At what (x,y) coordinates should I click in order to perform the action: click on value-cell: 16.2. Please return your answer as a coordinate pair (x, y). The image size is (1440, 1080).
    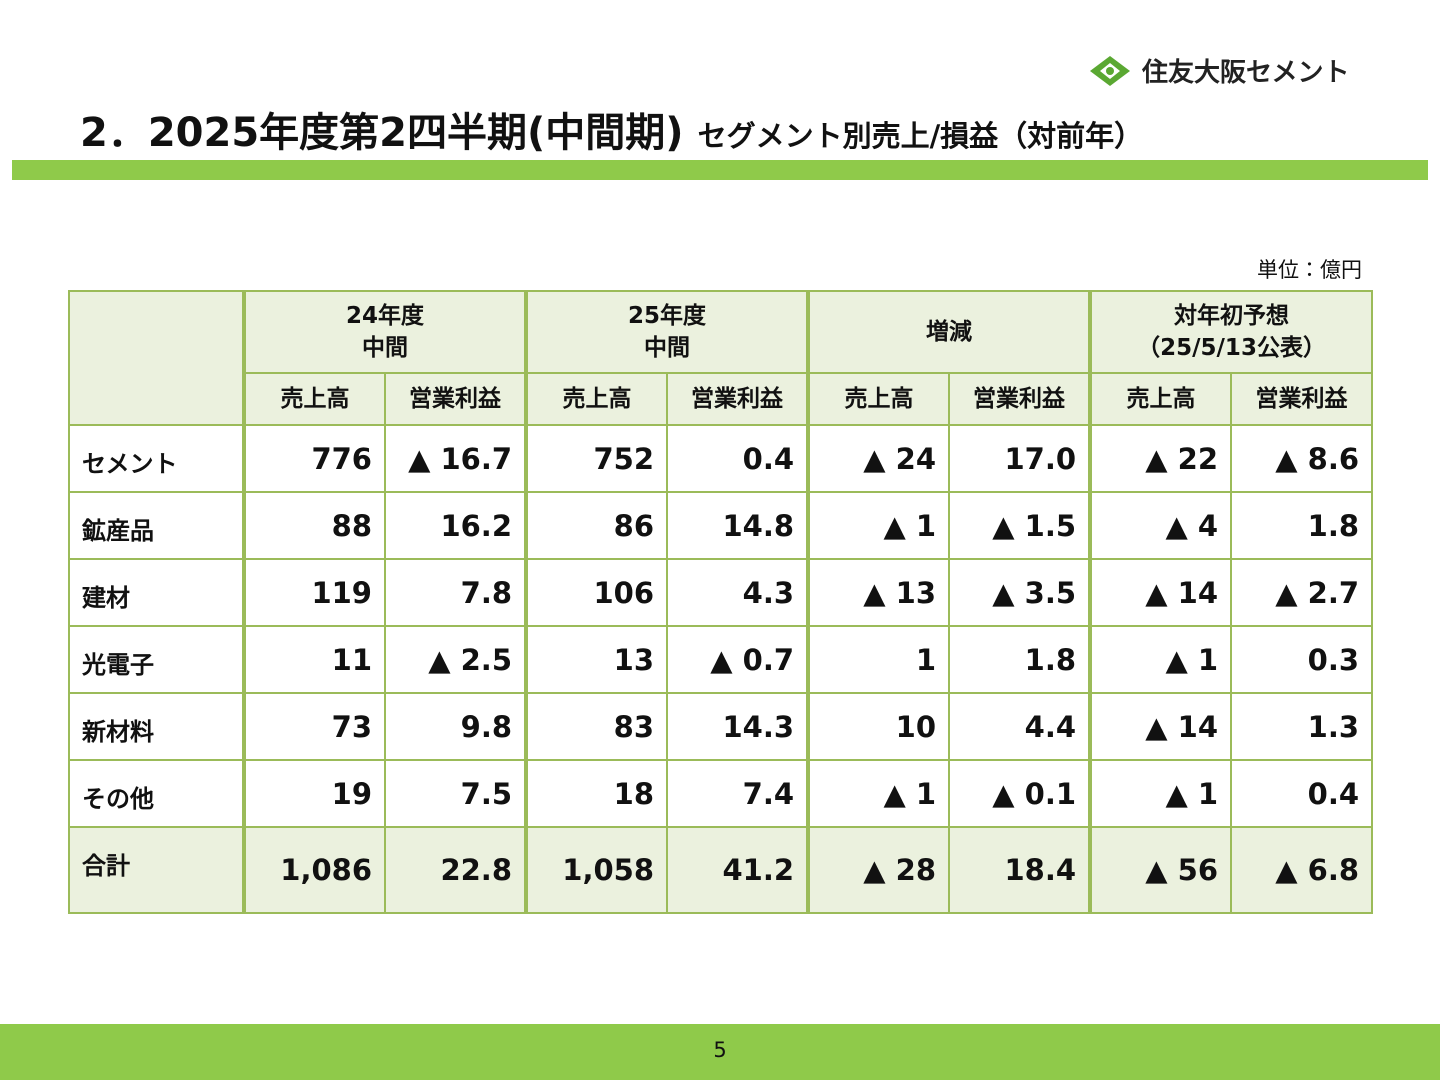
    Looking at the image, I should click on (456, 525).